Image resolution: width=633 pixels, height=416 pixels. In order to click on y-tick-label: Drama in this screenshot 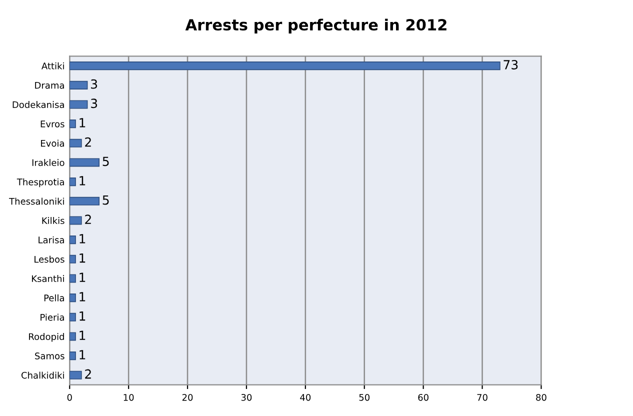, I will do `click(49, 85)`.